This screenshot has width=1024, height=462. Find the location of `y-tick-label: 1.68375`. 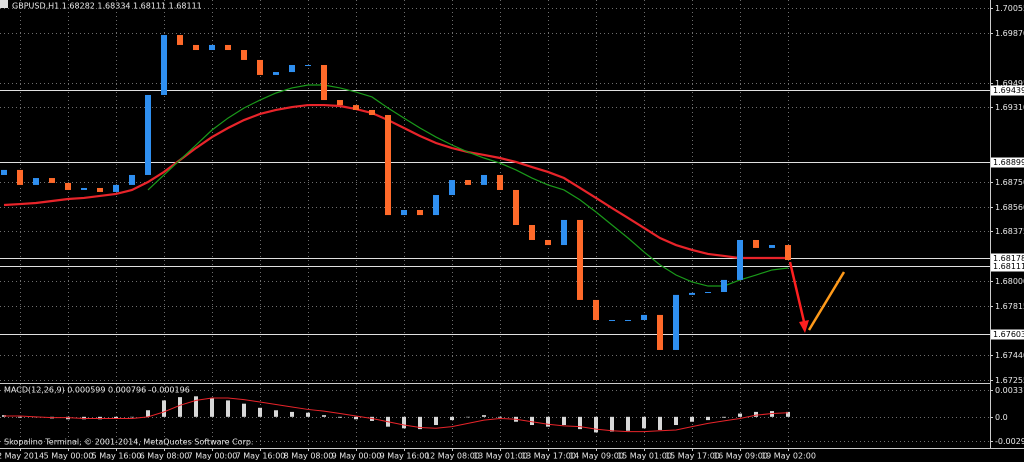

y-tick-label: 1.68375 is located at coordinates (1009, 231).